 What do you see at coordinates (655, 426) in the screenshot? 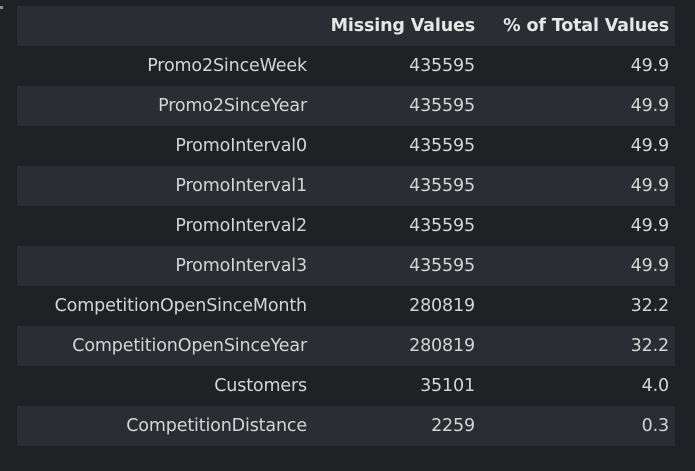
I see `percent-total-cell: 0.3` at bounding box center [655, 426].